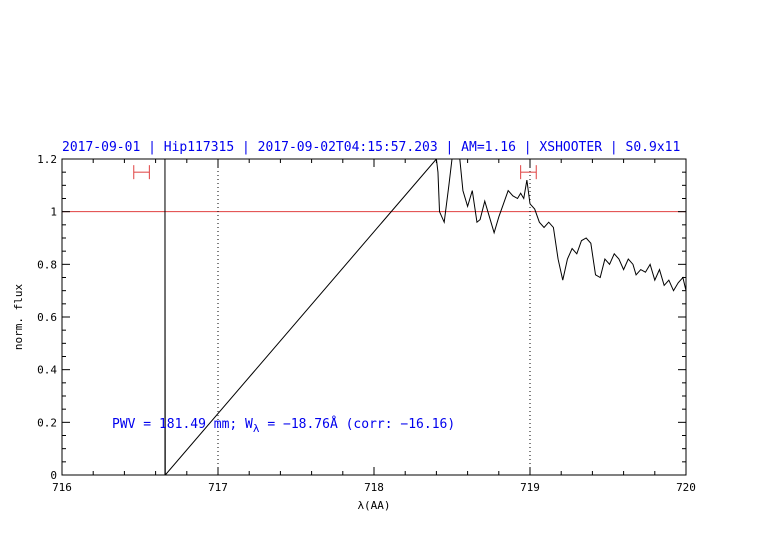 This screenshot has width=782, height=542. What do you see at coordinates (18, 317) in the screenshot?
I see `y-axis-label: norm. flux` at bounding box center [18, 317].